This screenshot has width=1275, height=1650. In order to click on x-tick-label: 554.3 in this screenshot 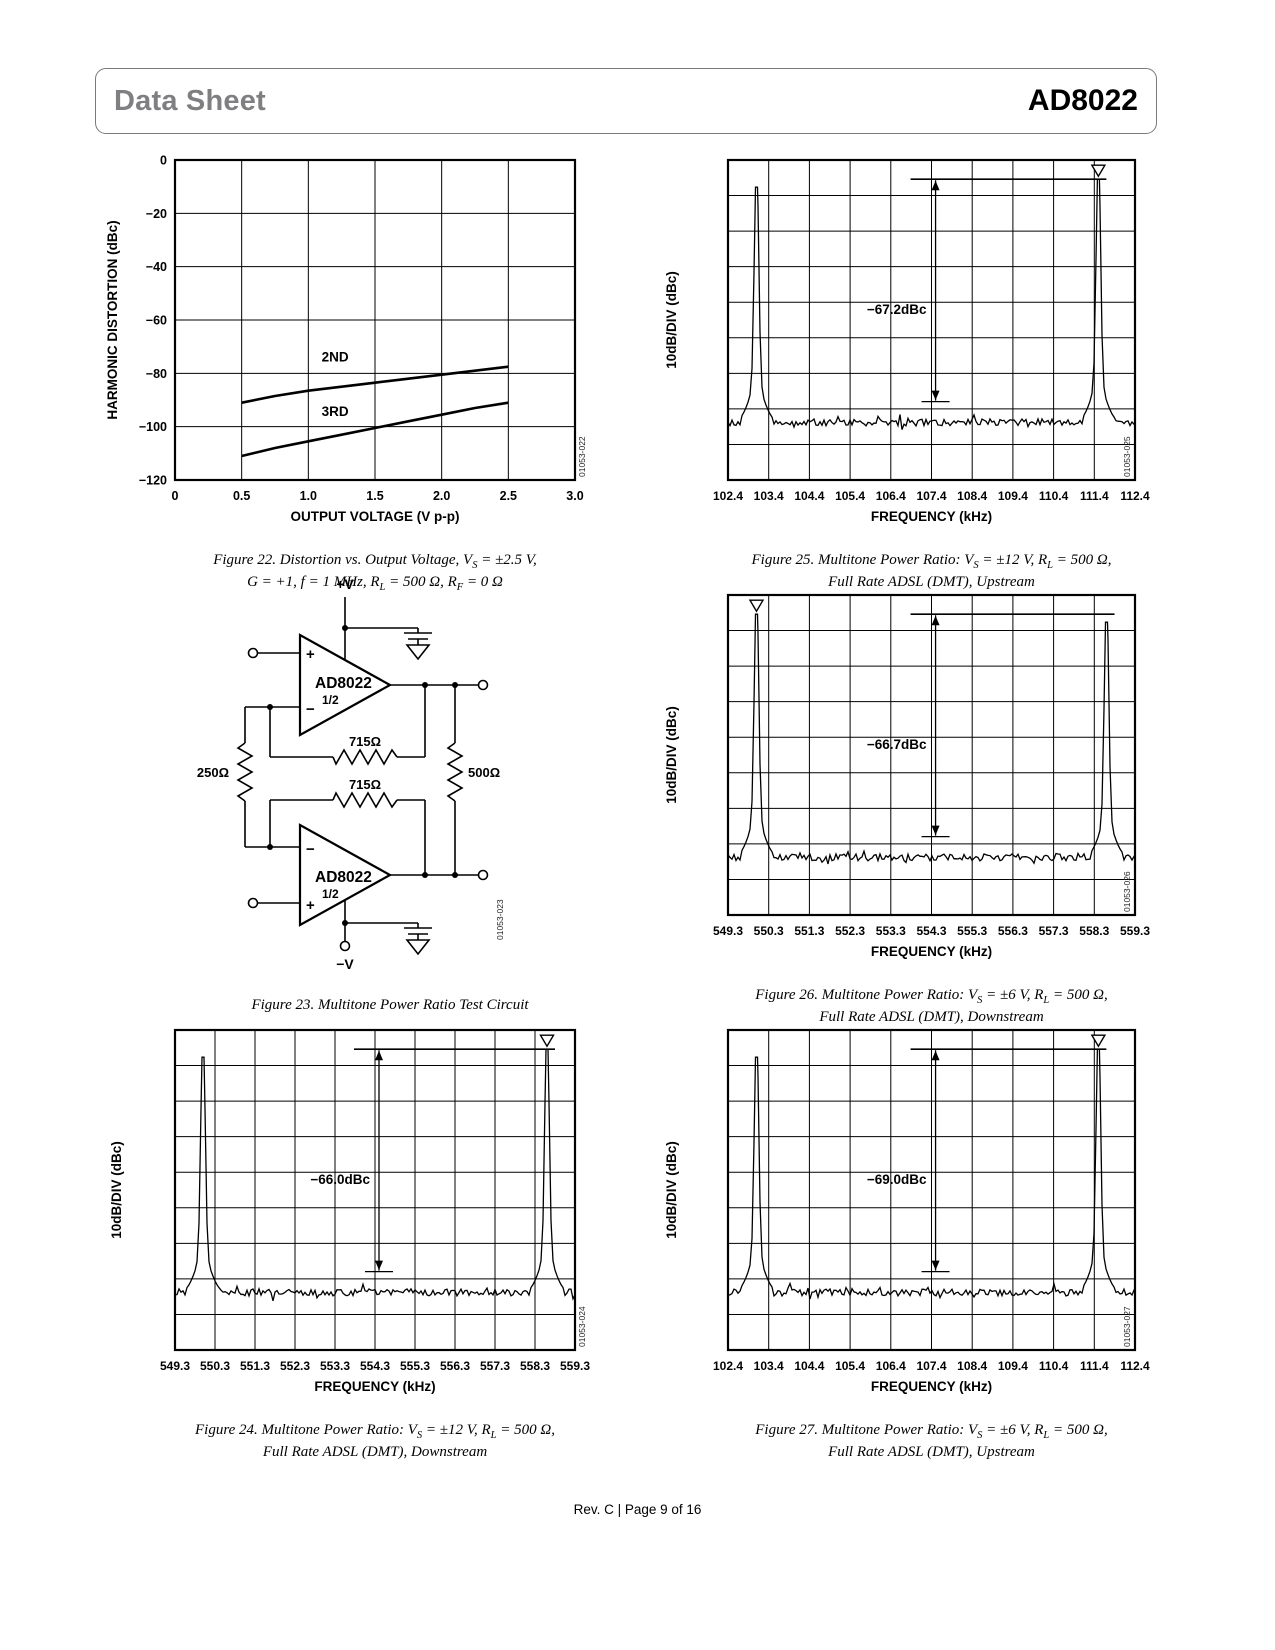, I will do `click(931, 931)`.